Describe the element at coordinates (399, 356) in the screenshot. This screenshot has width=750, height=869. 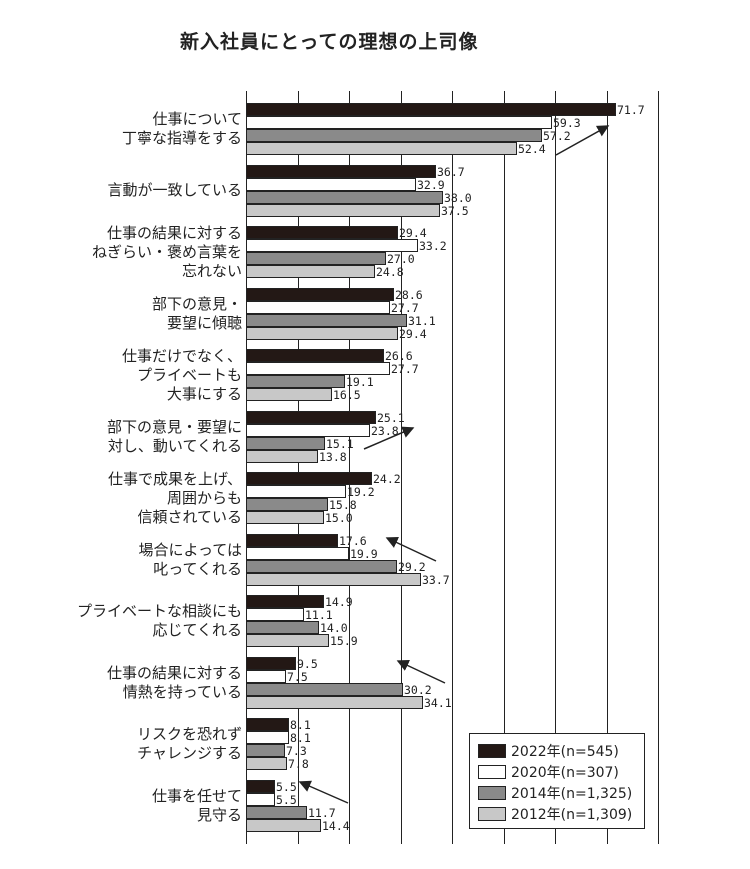
I see `value-label: 26.6` at that location.